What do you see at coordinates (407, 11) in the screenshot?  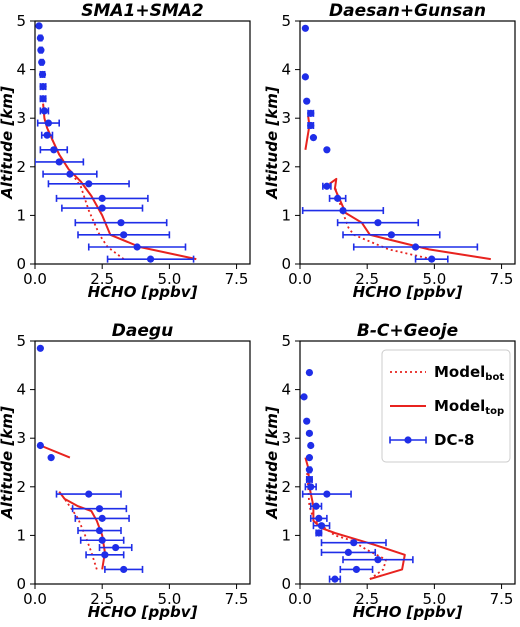 I see `panel-title: Daesan+Gunsan` at bounding box center [407, 11].